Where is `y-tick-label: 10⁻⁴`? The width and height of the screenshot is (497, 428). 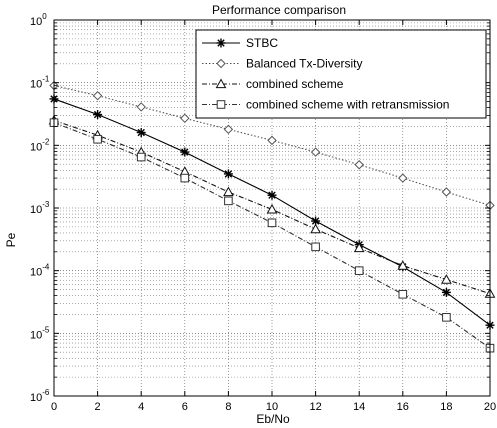
y-tick-label: 10⁻⁴ is located at coordinates (40, 271).